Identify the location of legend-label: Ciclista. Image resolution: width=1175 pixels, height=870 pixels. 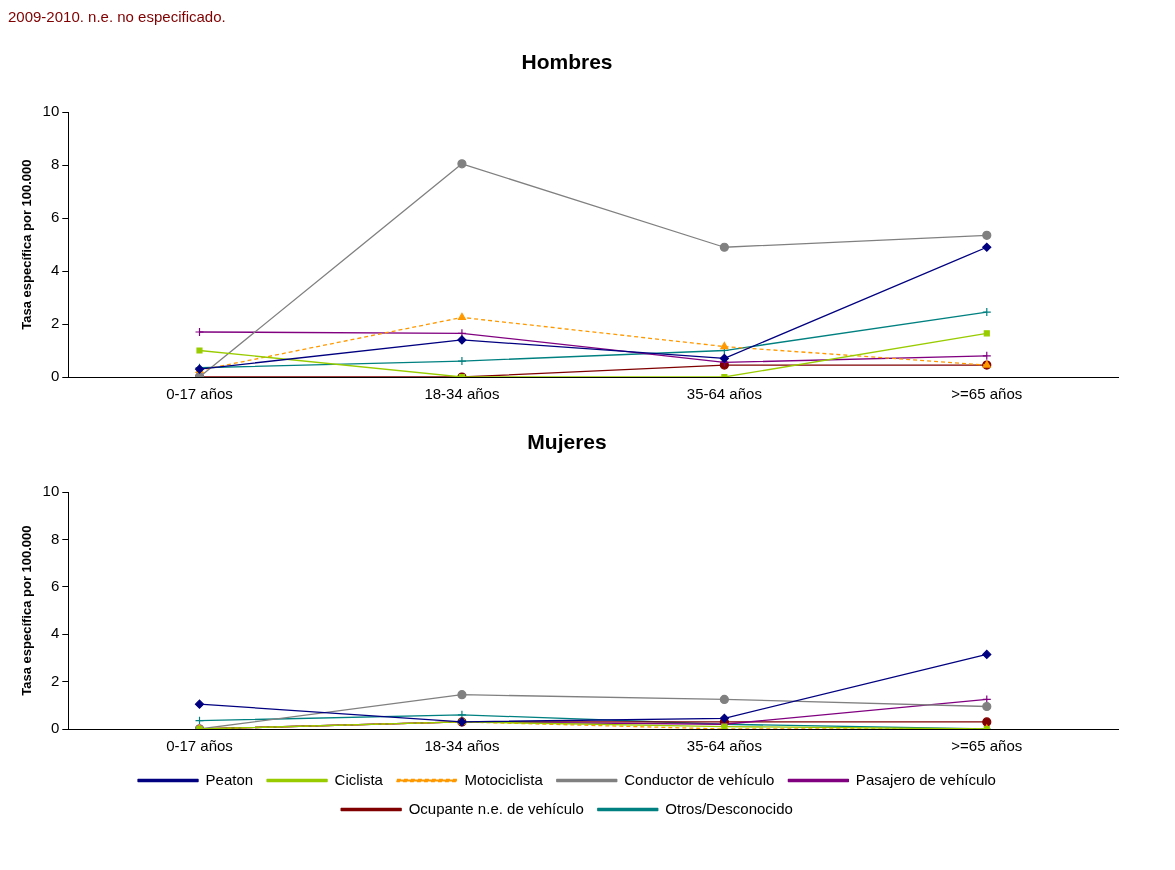
(359, 779).